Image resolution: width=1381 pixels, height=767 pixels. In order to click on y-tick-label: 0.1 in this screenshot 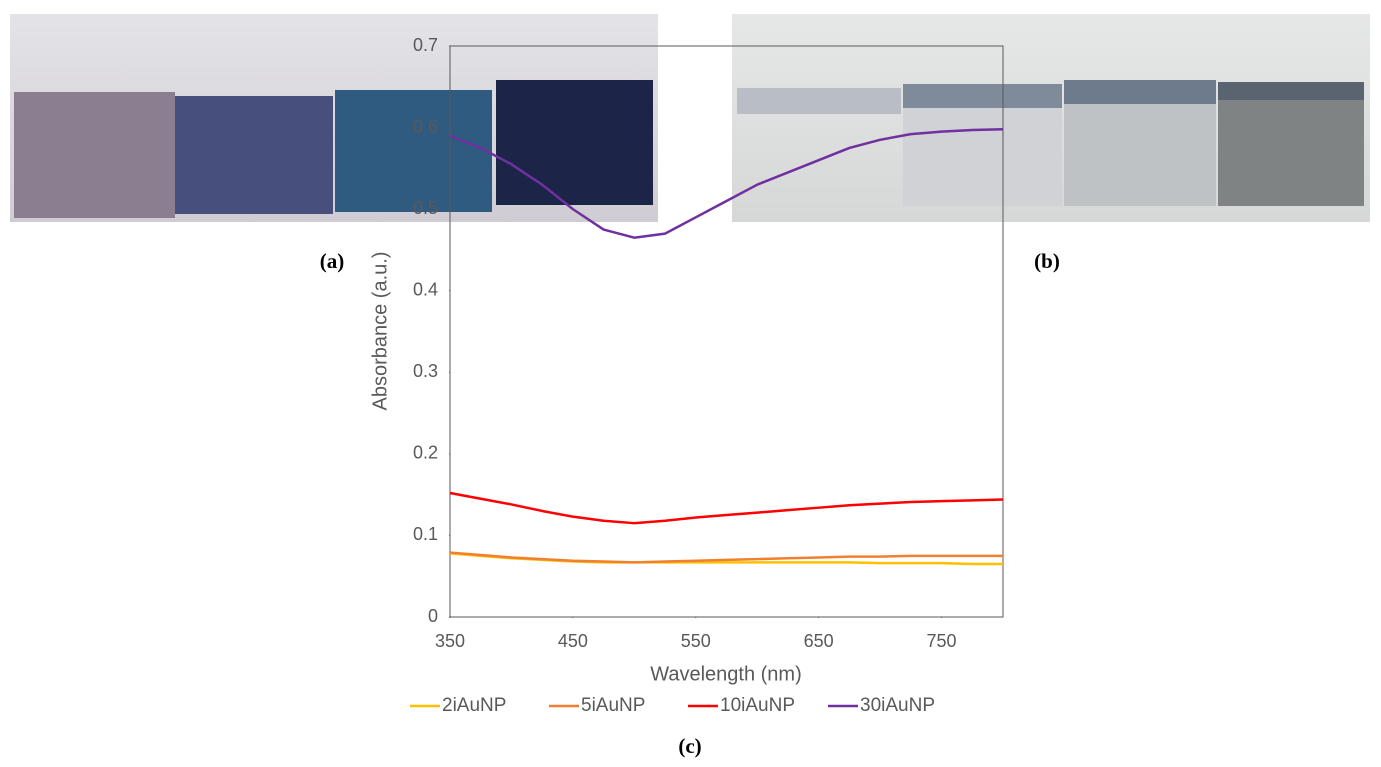, I will do `click(425, 534)`.